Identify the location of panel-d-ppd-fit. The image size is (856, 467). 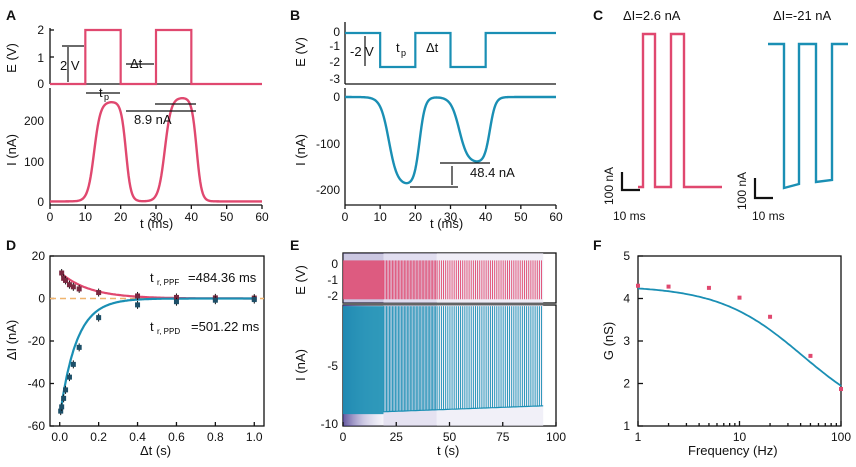
(156, 354).